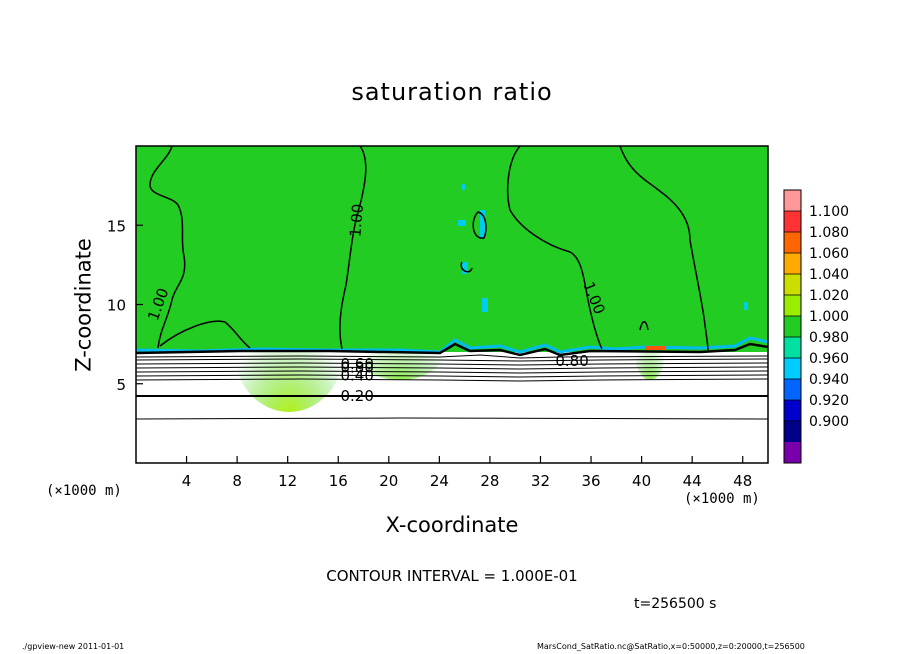 Image resolution: width=904 pixels, height=654 pixels. I want to click on colorbar-label: 1.060, so click(829, 254).